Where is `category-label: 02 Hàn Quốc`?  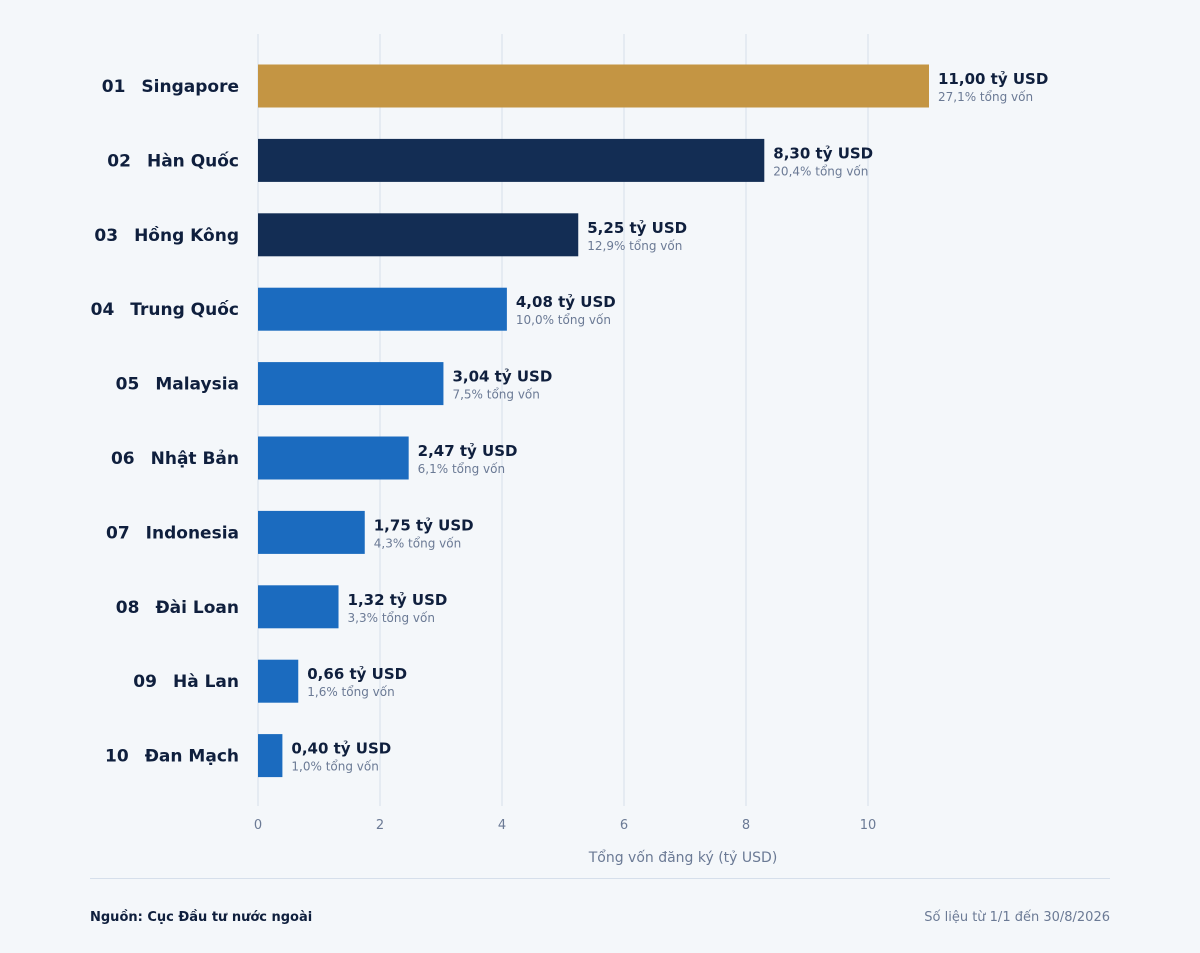
category-label: 02 Hàn Quốc is located at coordinates (173, 160).